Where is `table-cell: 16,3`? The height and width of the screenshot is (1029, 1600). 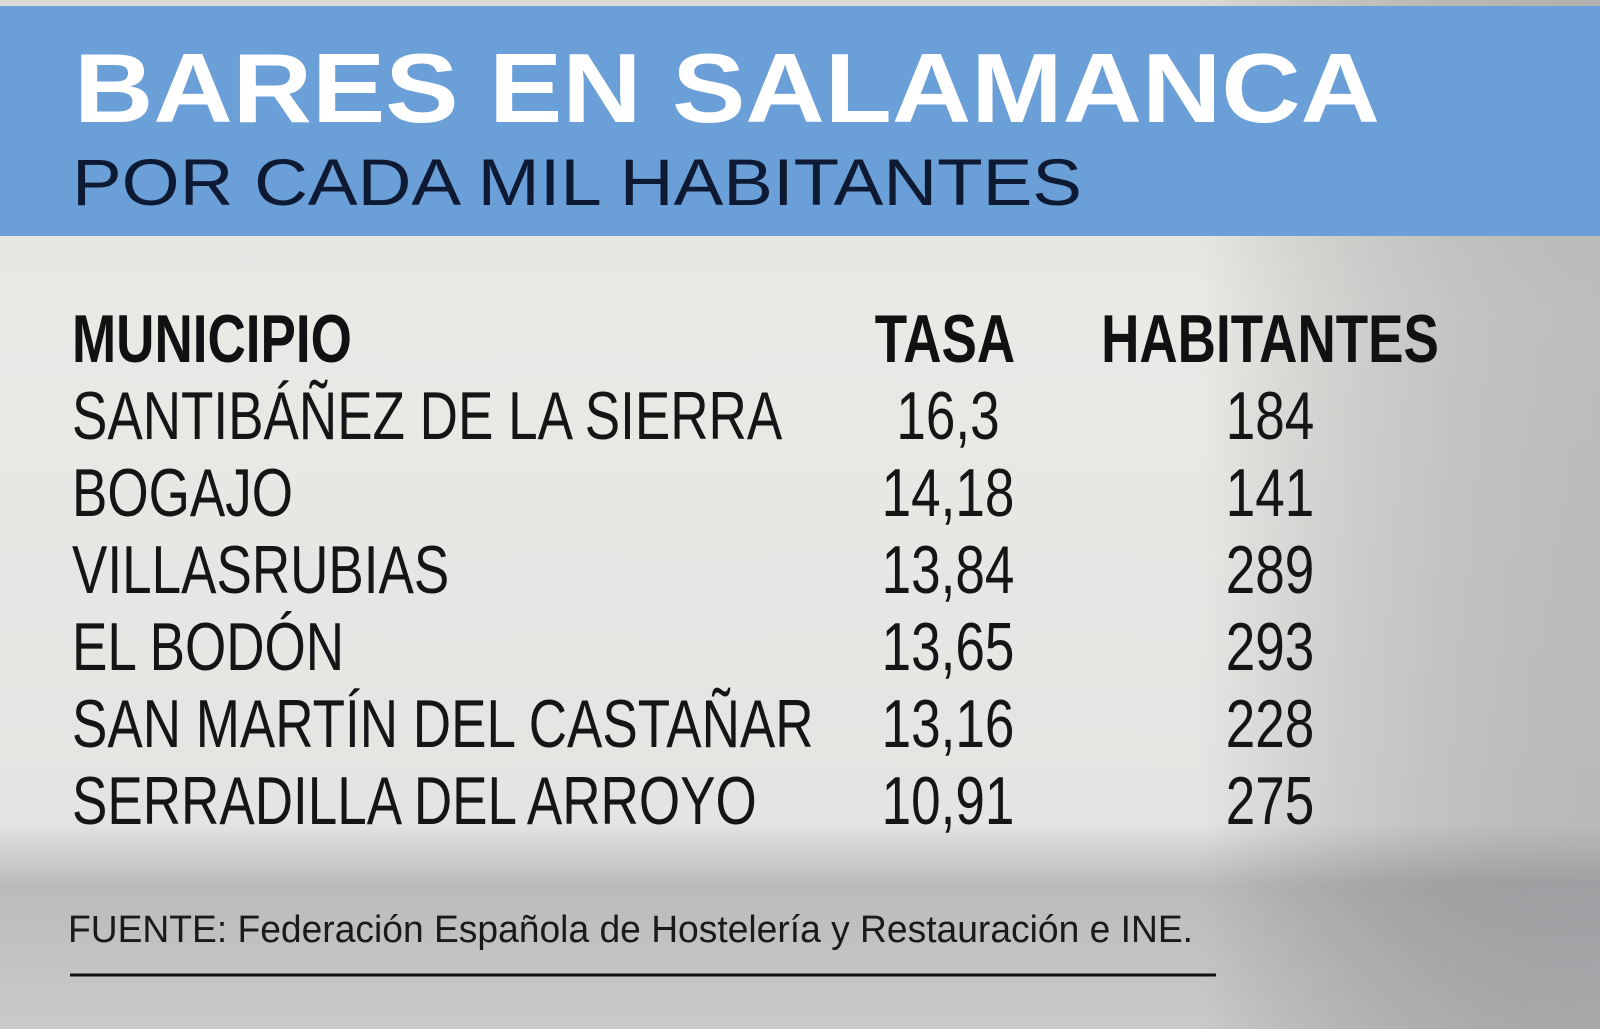
table-cell: 16,3 is located at coordinates (947, 416).